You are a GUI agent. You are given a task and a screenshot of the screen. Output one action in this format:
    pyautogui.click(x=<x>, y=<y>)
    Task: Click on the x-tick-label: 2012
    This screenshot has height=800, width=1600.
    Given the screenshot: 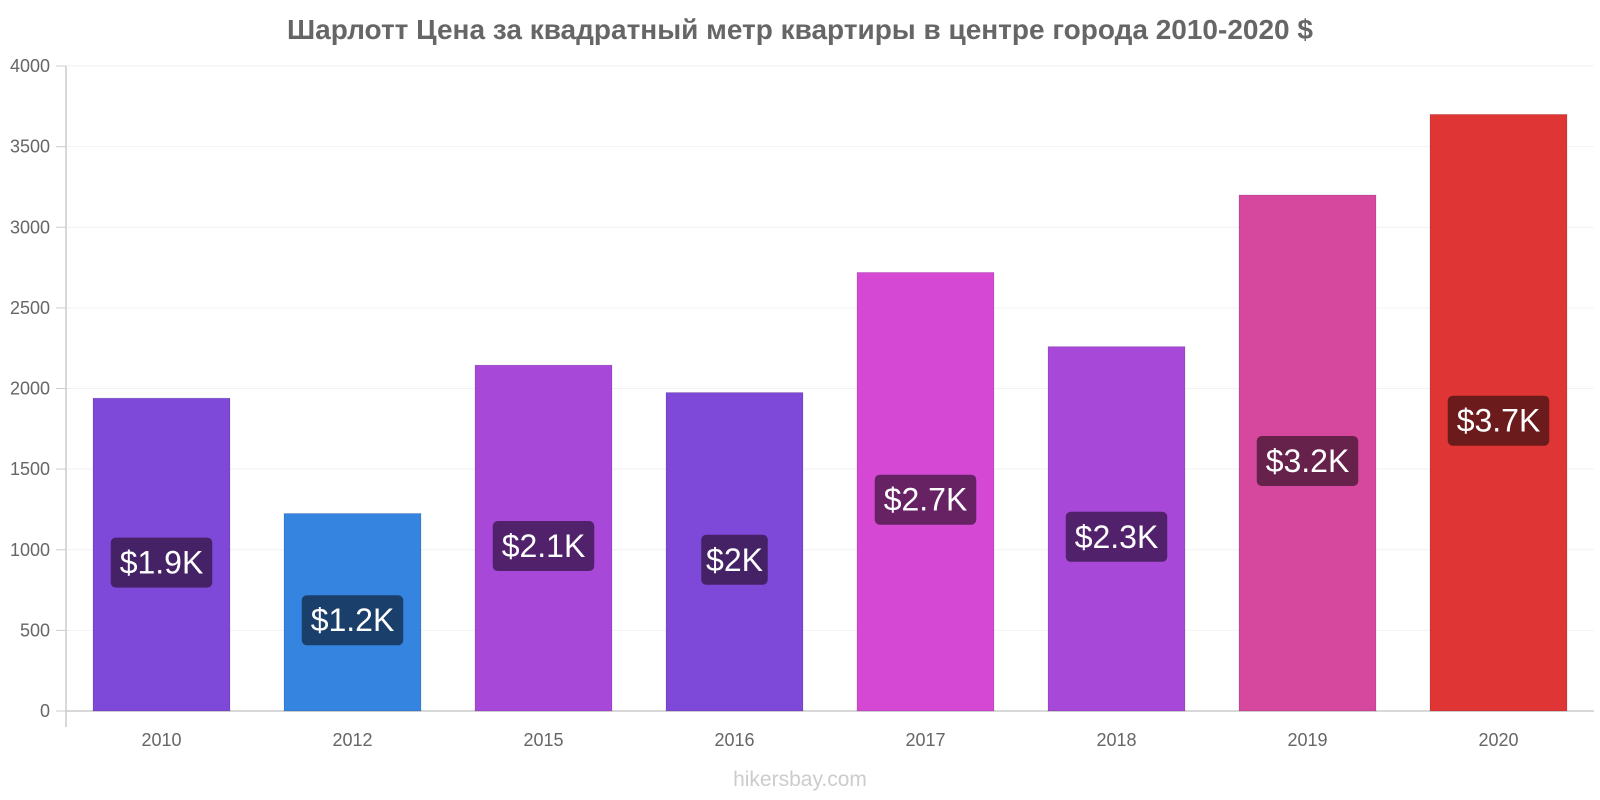 What is the action you would take?
    pyautogui.click(x=352, y=740)
    